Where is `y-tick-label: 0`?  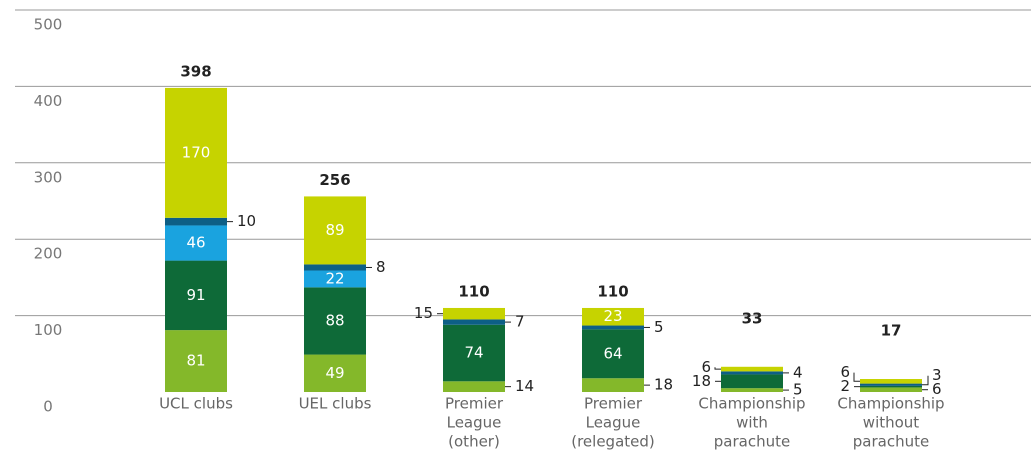 y-tick-label: 0 is located at coordinates (48, 407).